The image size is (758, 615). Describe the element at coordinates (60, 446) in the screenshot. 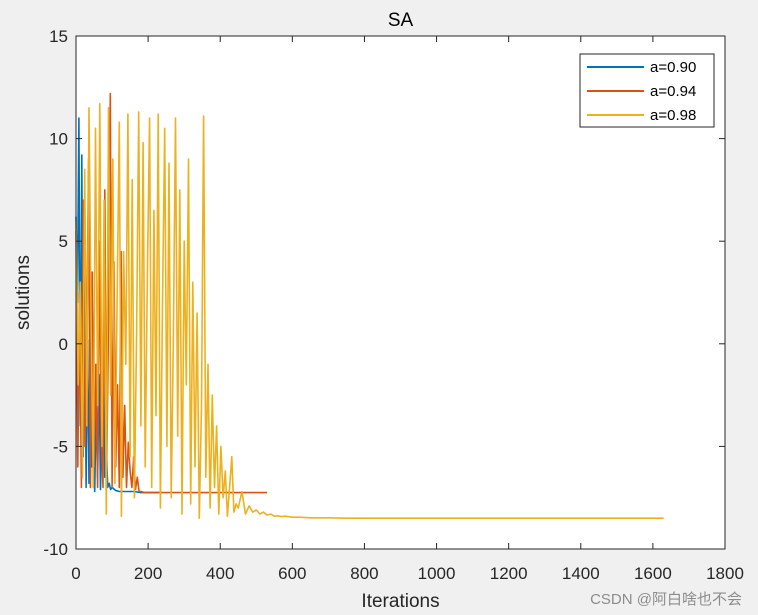

I see `y-tick-label: -5` at that location.